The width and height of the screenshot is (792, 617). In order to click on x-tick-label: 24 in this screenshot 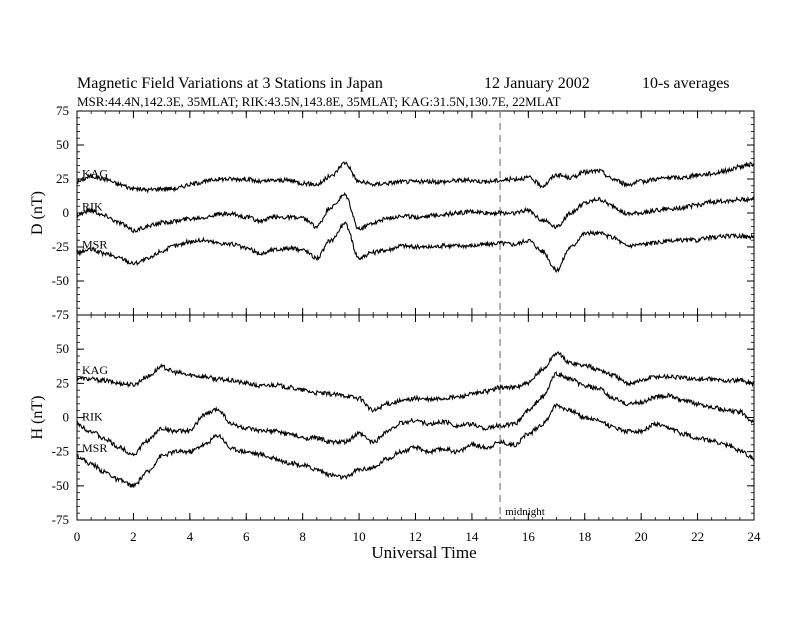, I will do `click(755, 536)`.